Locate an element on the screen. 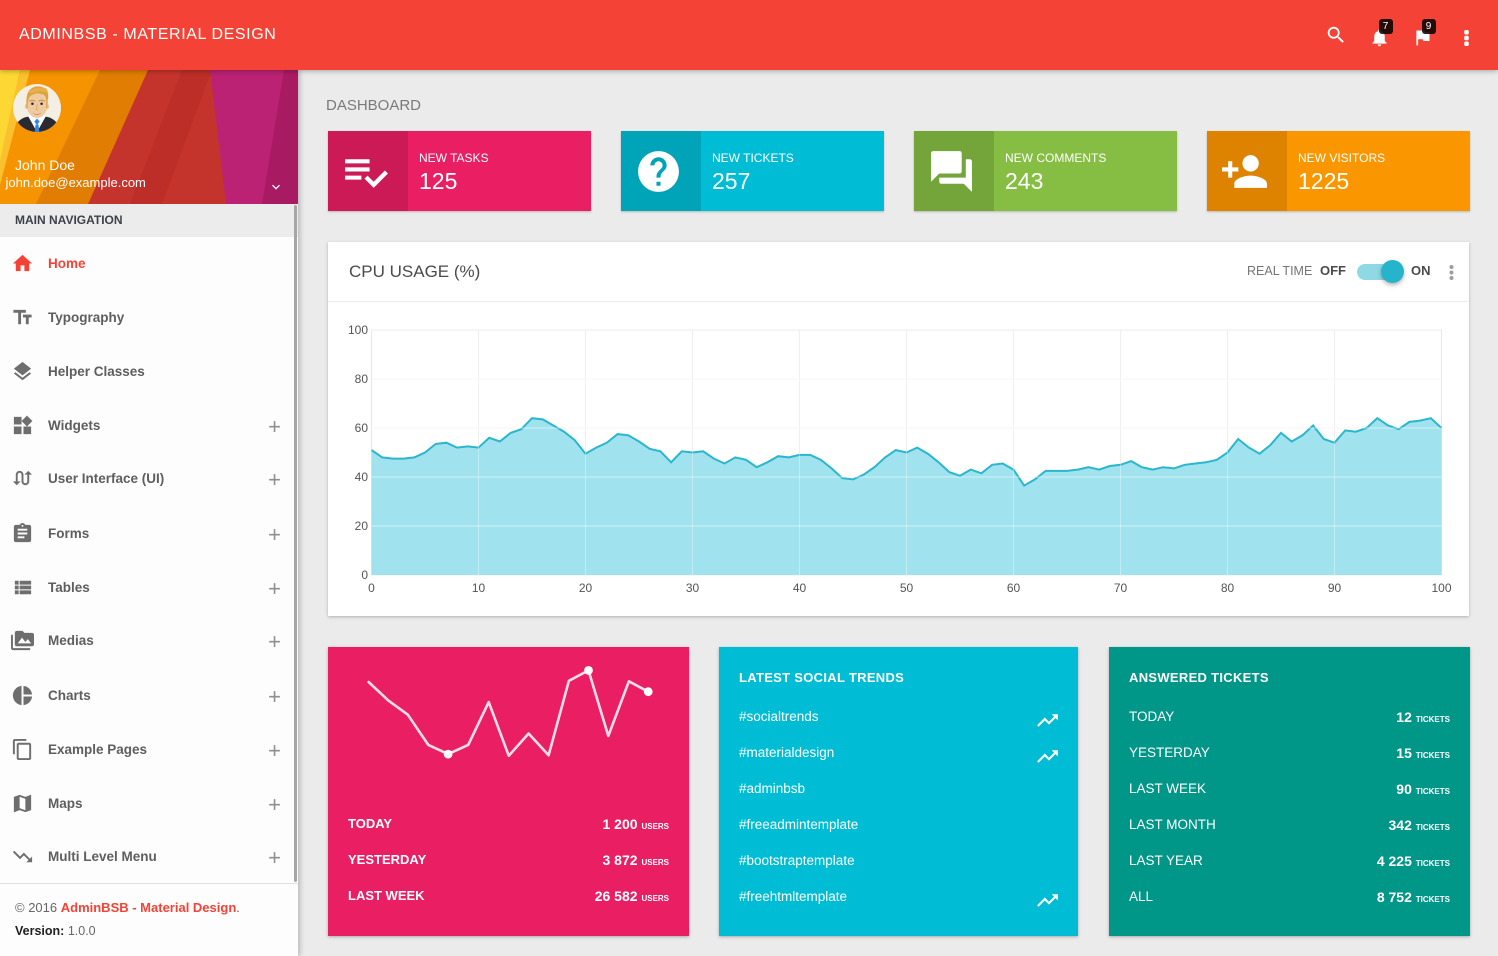 This screenshot has width=1498, height=956. svg-text: 90 is located at coordinates (1335, 588).